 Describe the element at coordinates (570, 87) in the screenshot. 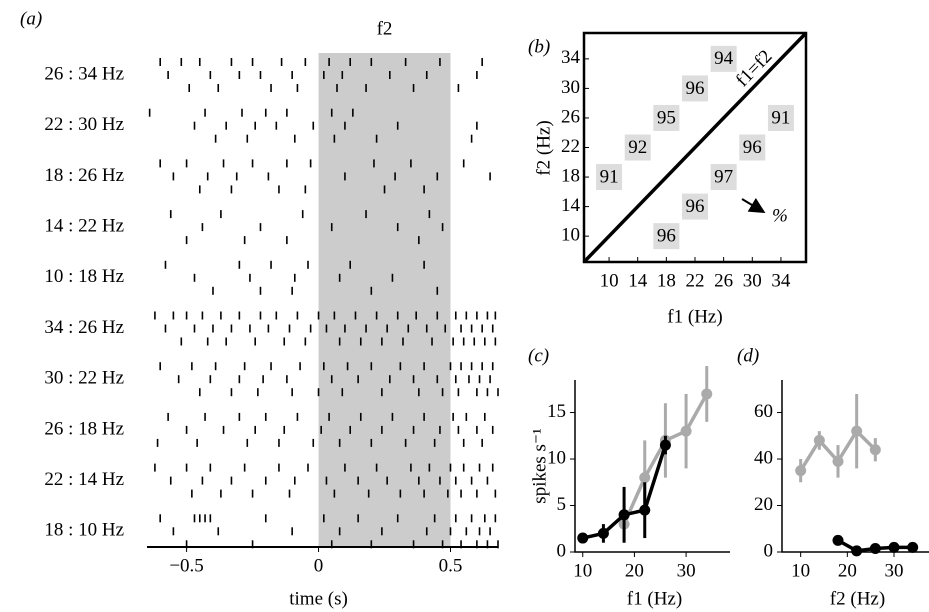

I see `y-tick-label: 30` at that location.